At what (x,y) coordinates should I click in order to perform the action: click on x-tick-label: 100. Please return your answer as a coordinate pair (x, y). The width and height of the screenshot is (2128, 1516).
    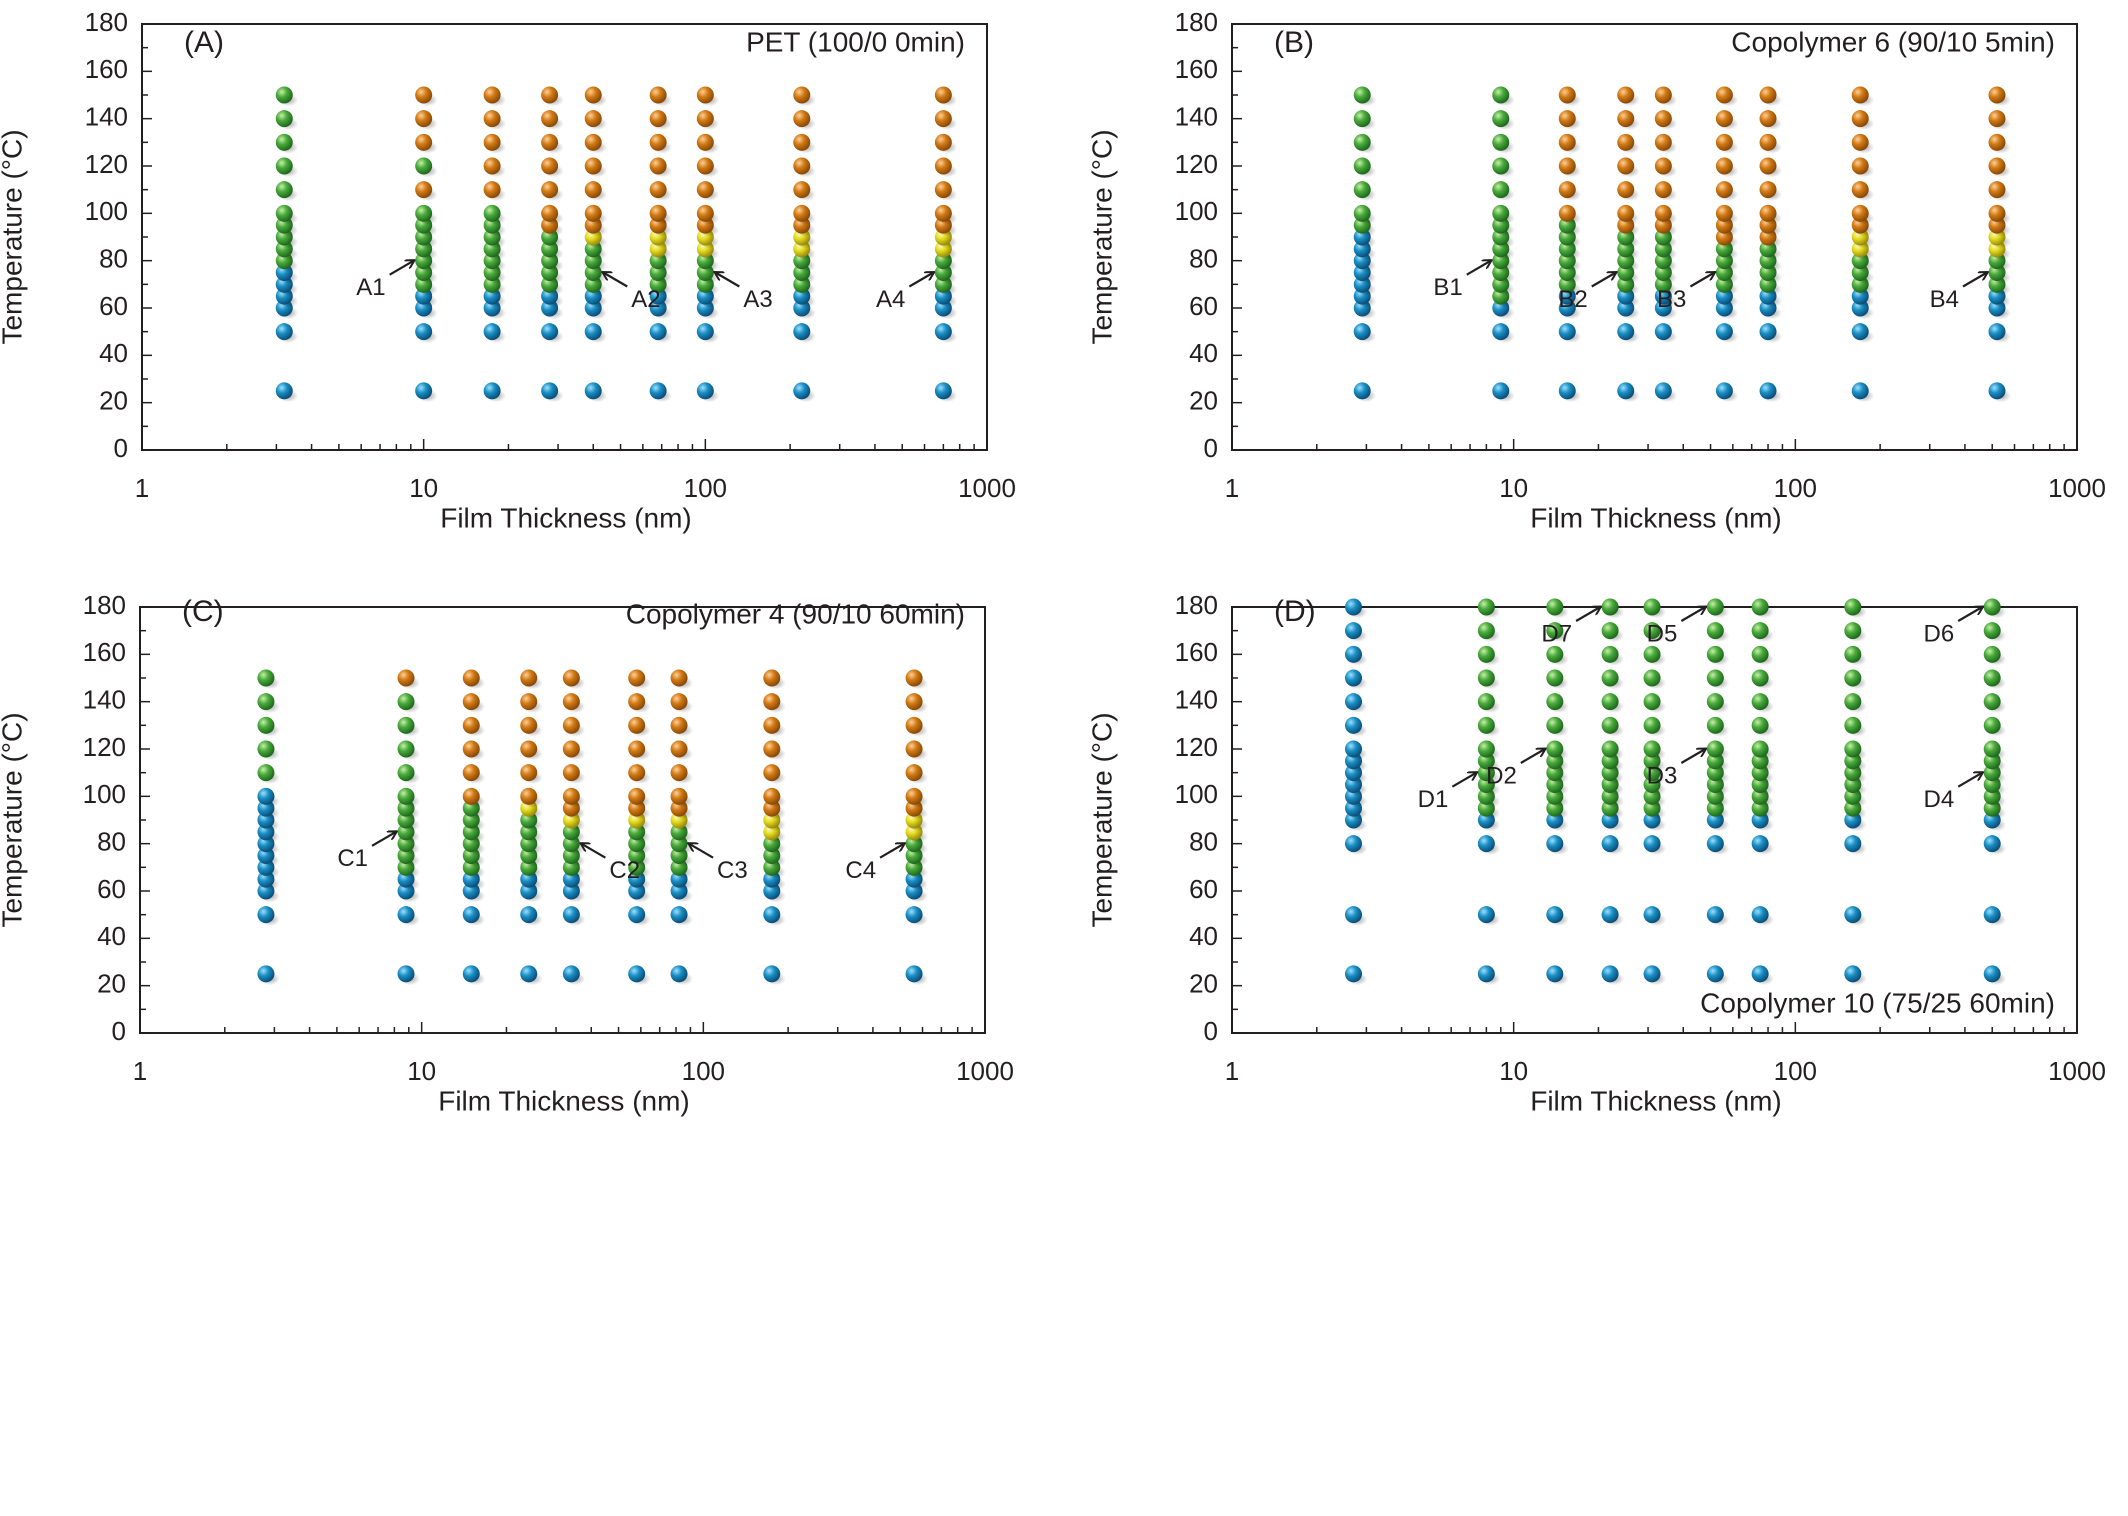
    Looking at the image, I should click on (705, 488).